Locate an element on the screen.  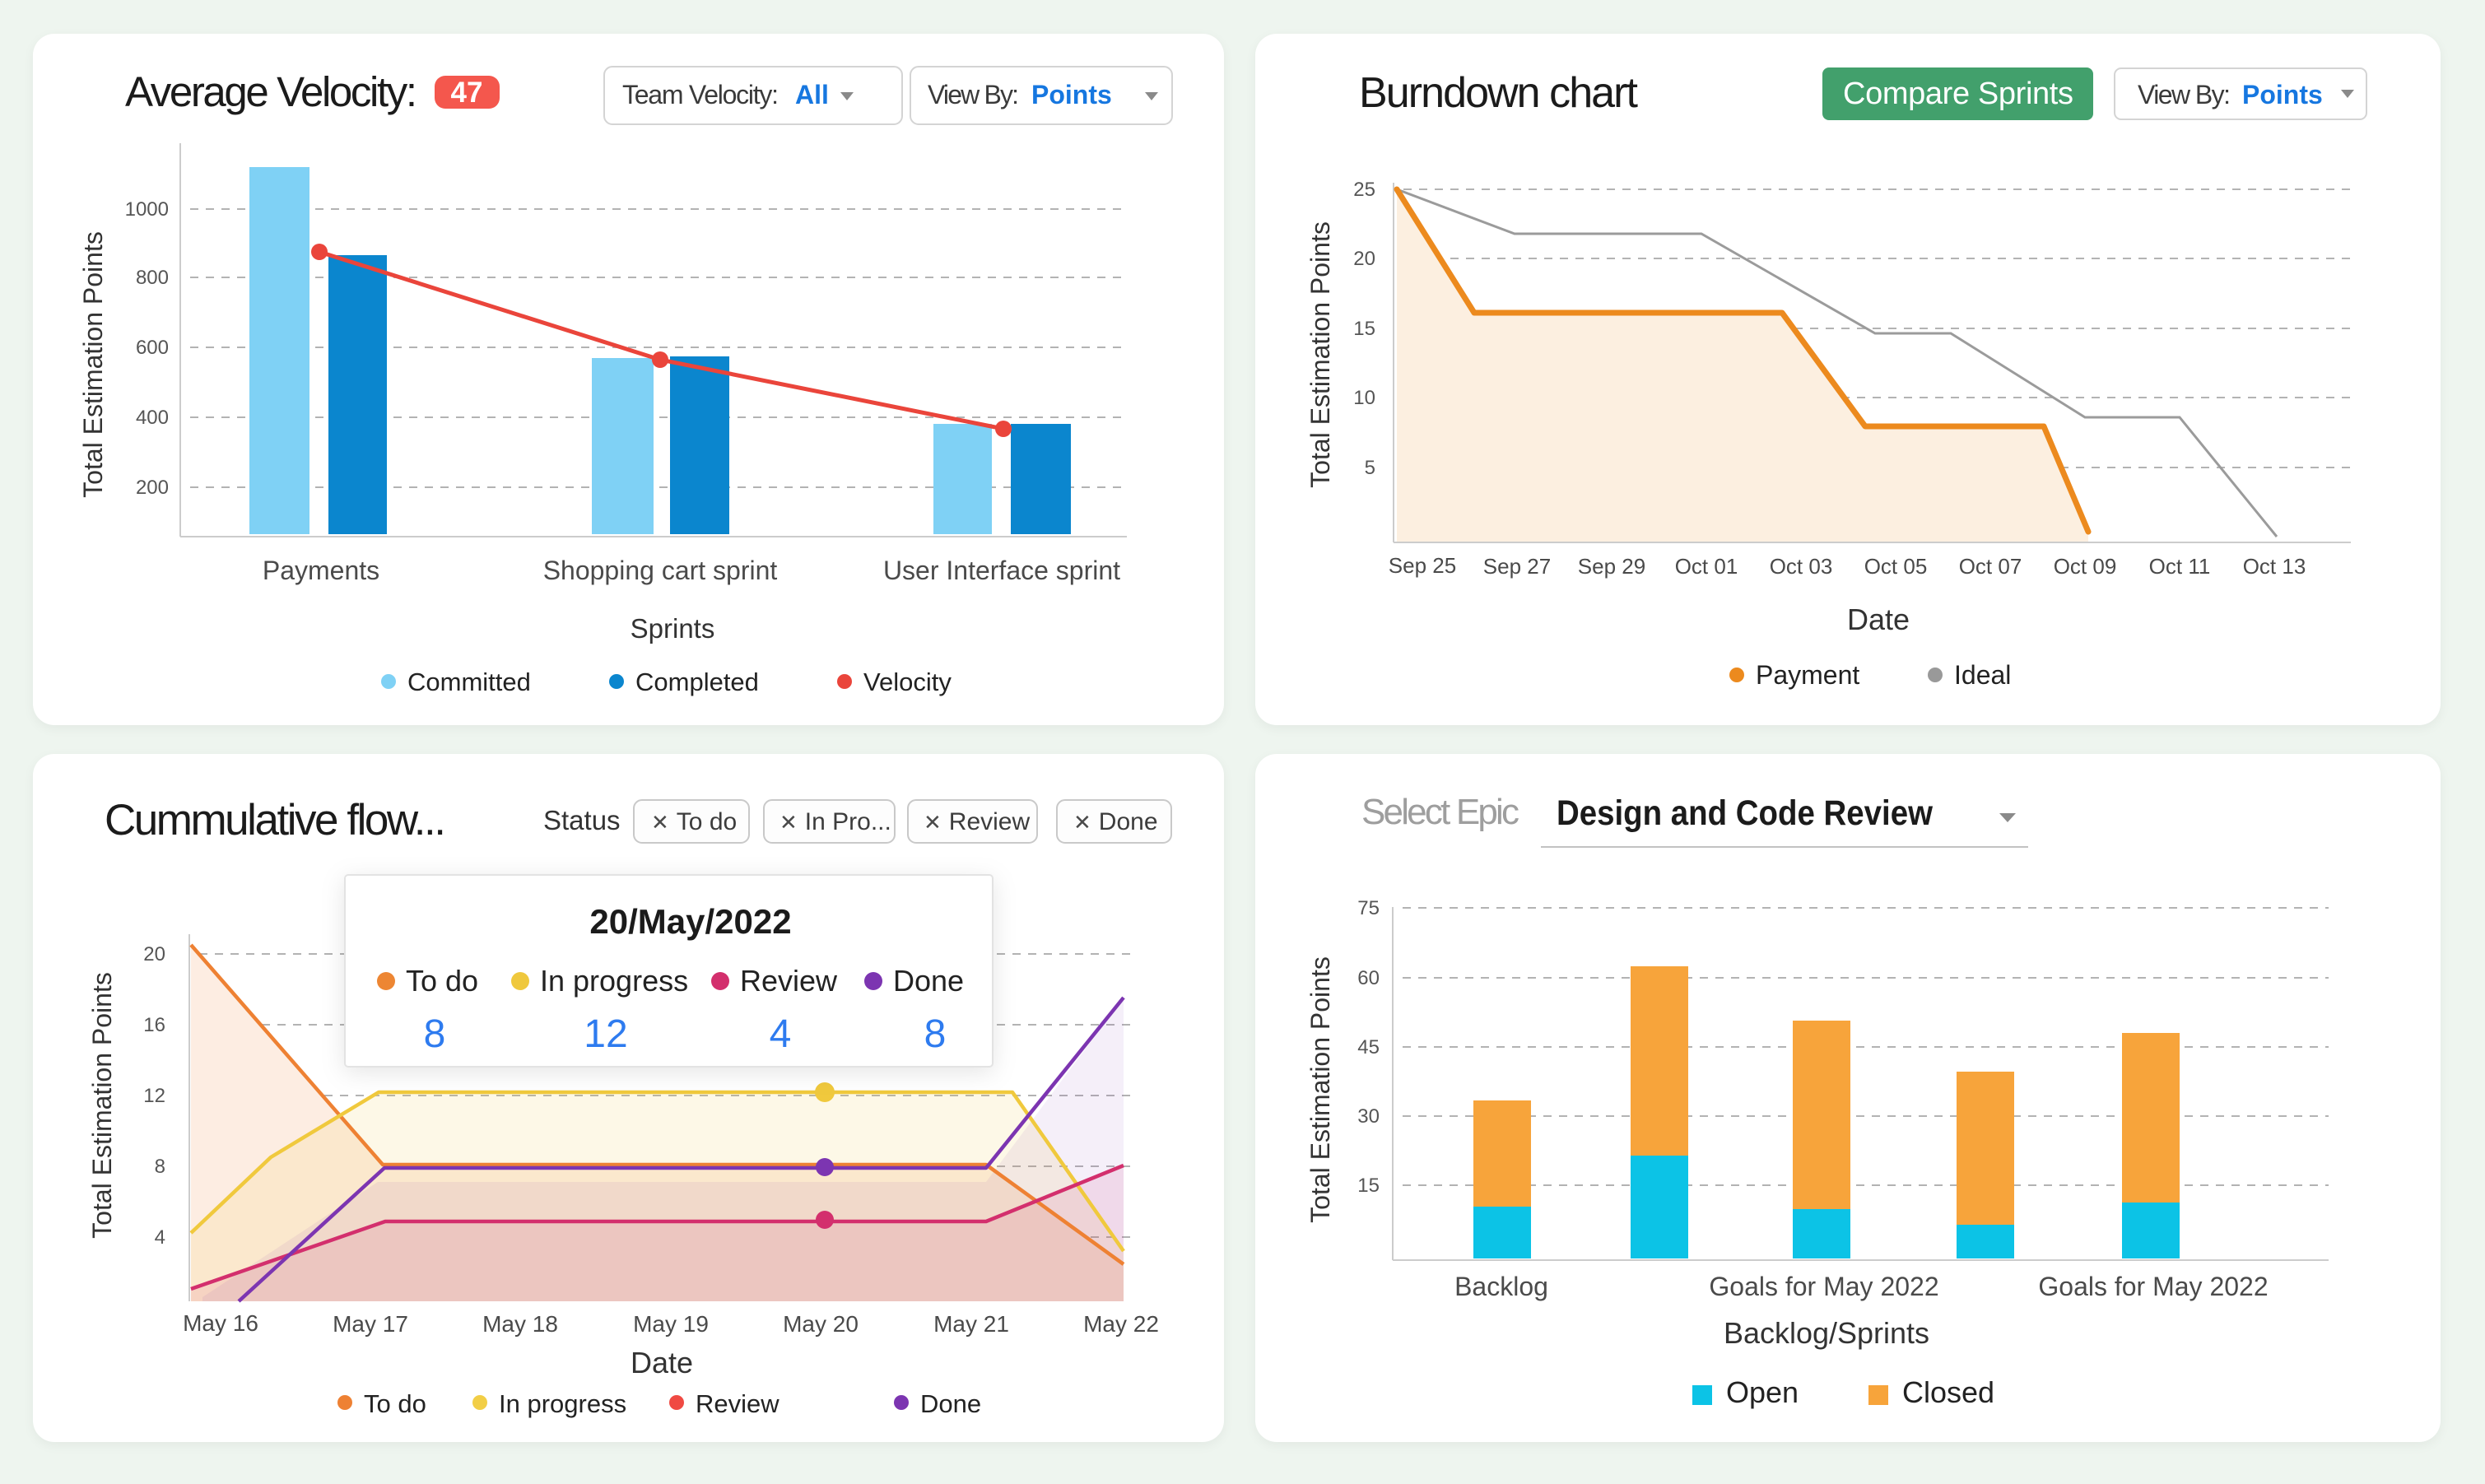
svg-text: 1000 is located at coordinates (147, 209).